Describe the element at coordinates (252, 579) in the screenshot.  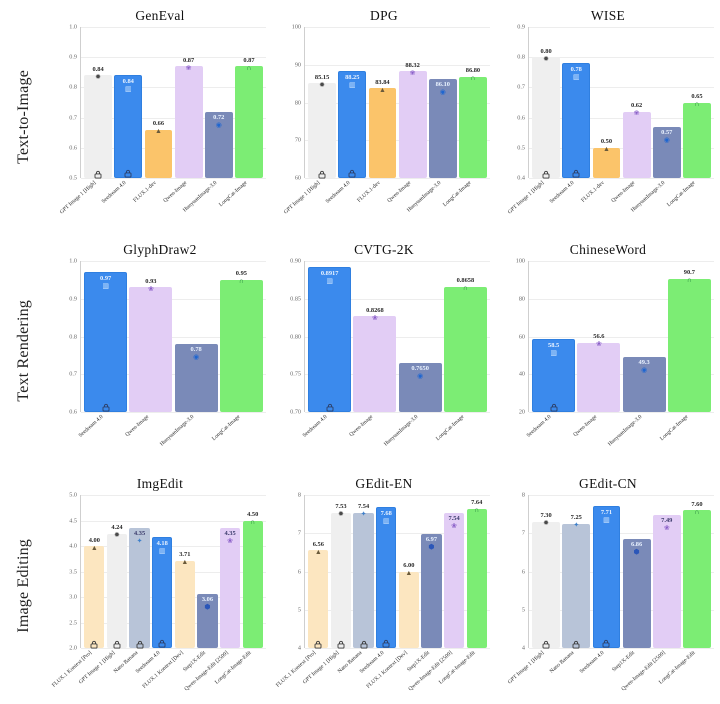
I see `bar: 4.50 ∩` at that location.